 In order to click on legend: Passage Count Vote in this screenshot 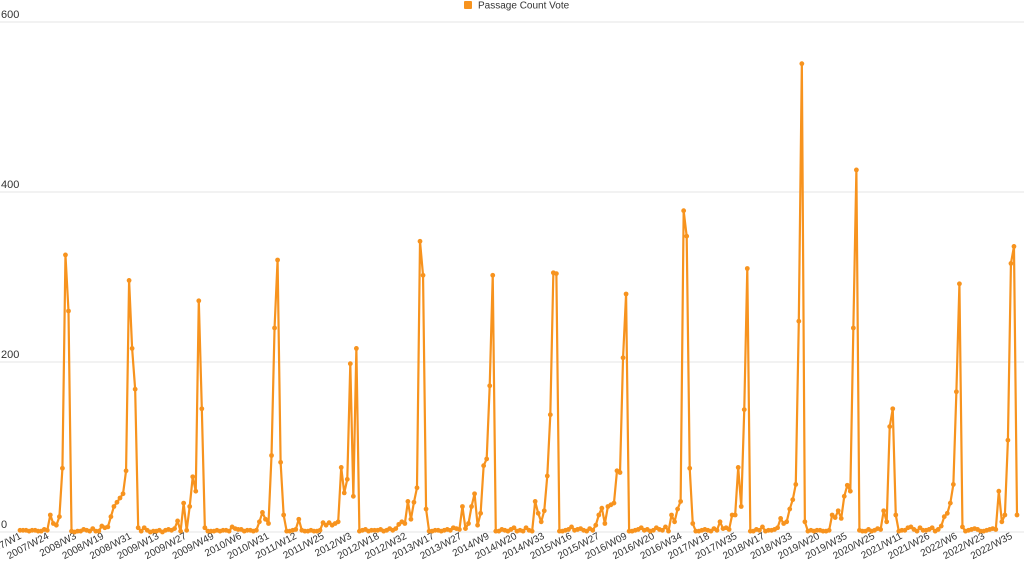, I will do `click(517, 6)`.